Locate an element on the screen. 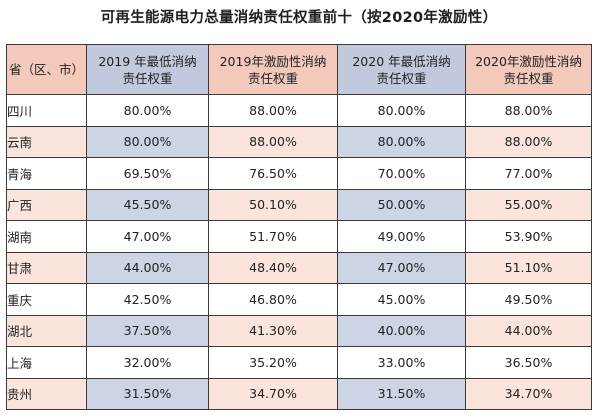 The image size is (598, 415). header-min-2020: 2020 年最低消纳 责任权重 is located at coordinates (401, 69).